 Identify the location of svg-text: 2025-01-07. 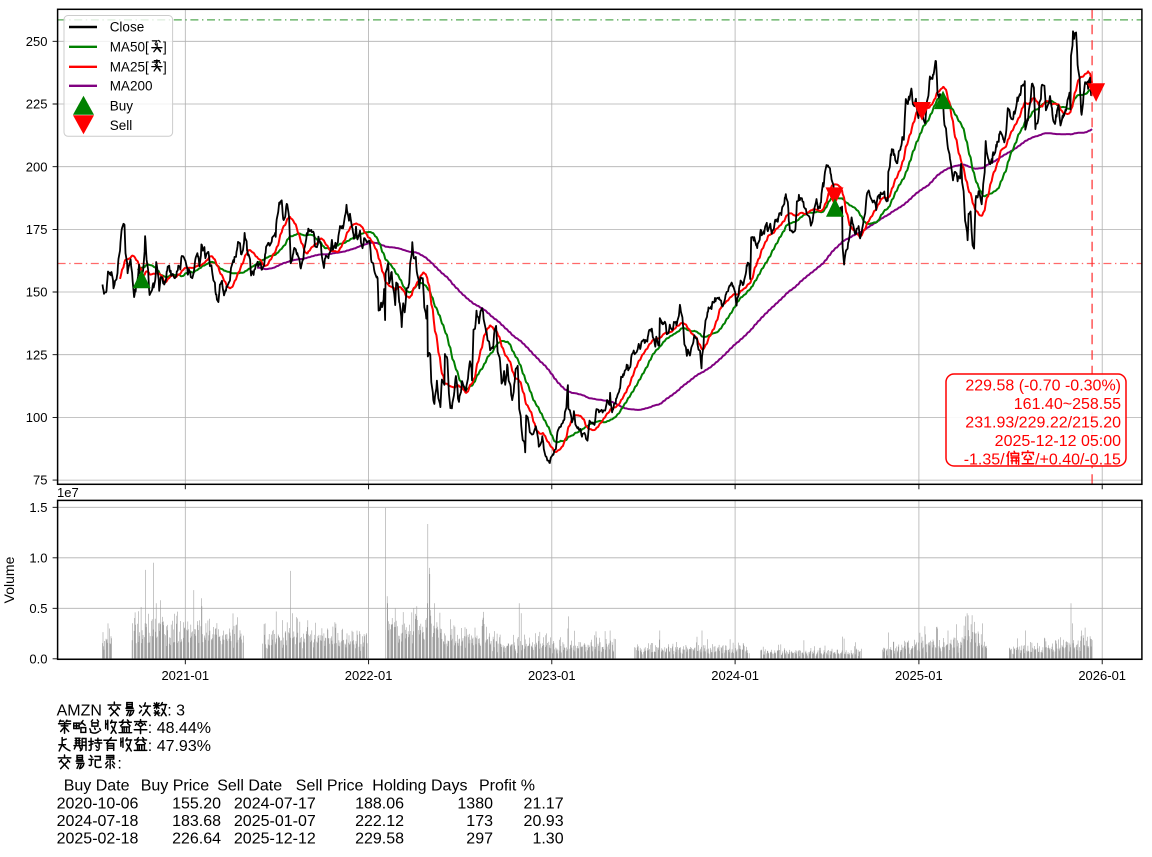
(275, 821).